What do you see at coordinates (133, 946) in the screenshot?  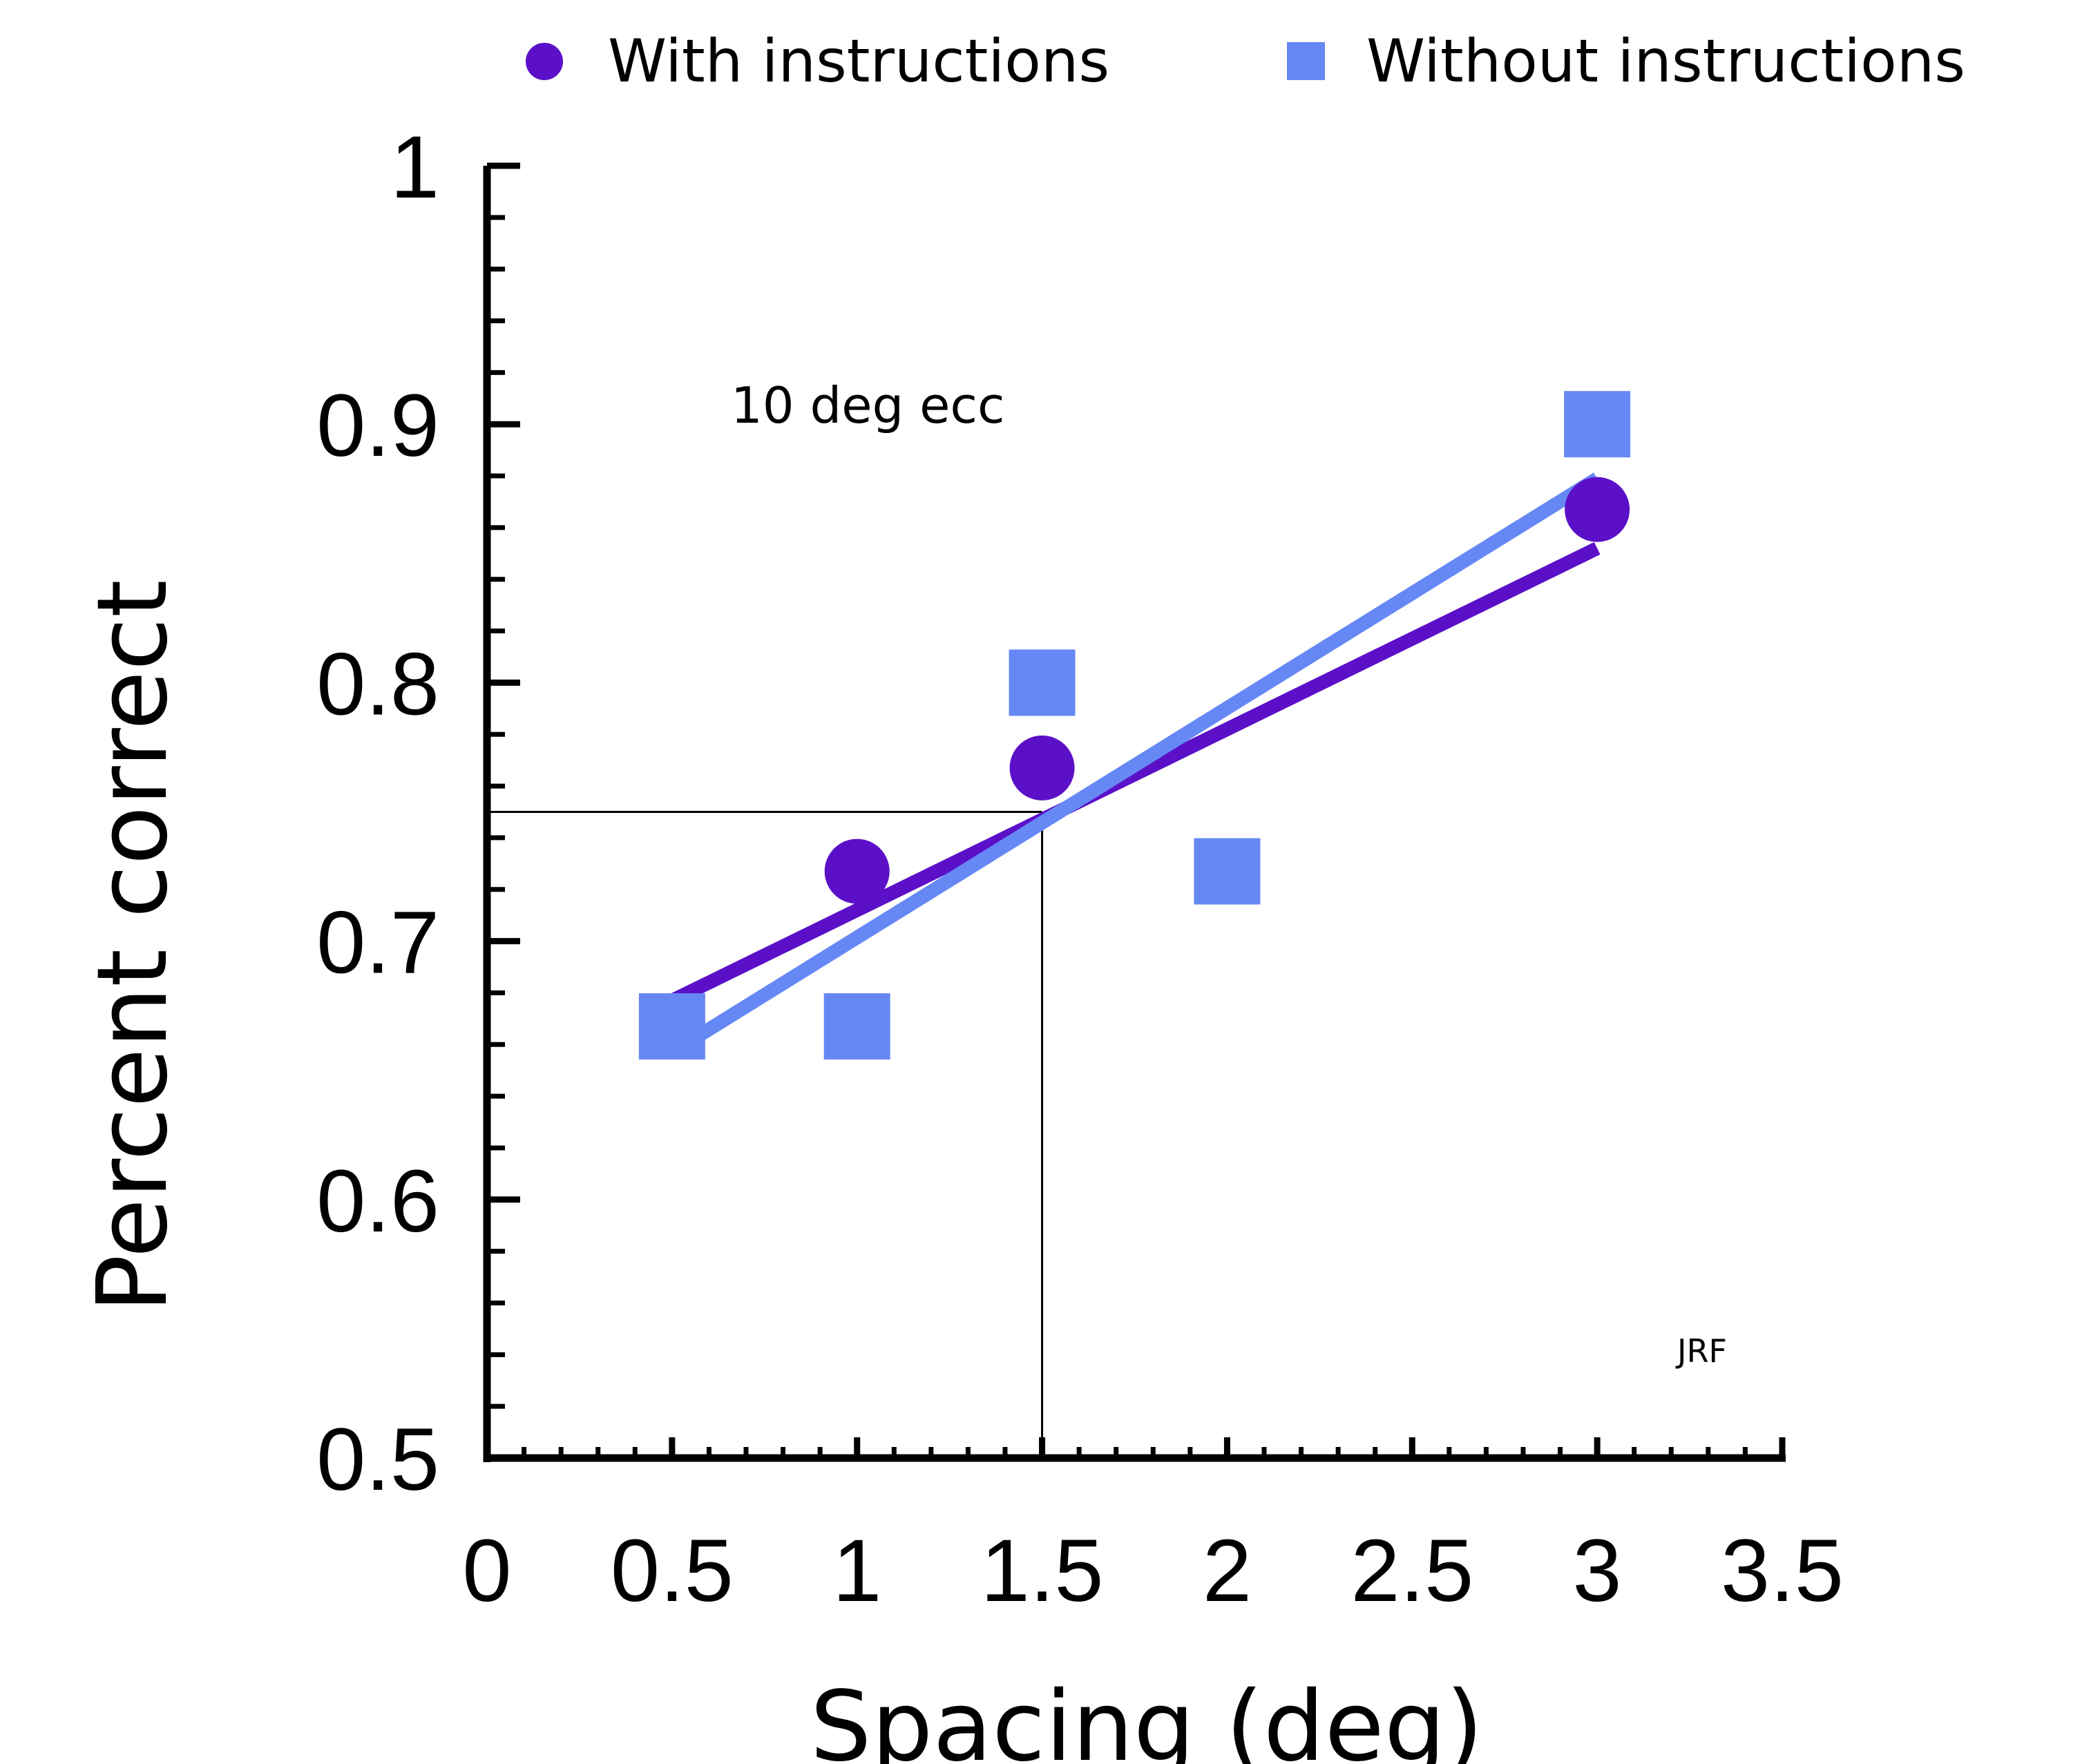 I see `y-axis-title: Percent correct` at bounding box center [133, 946].